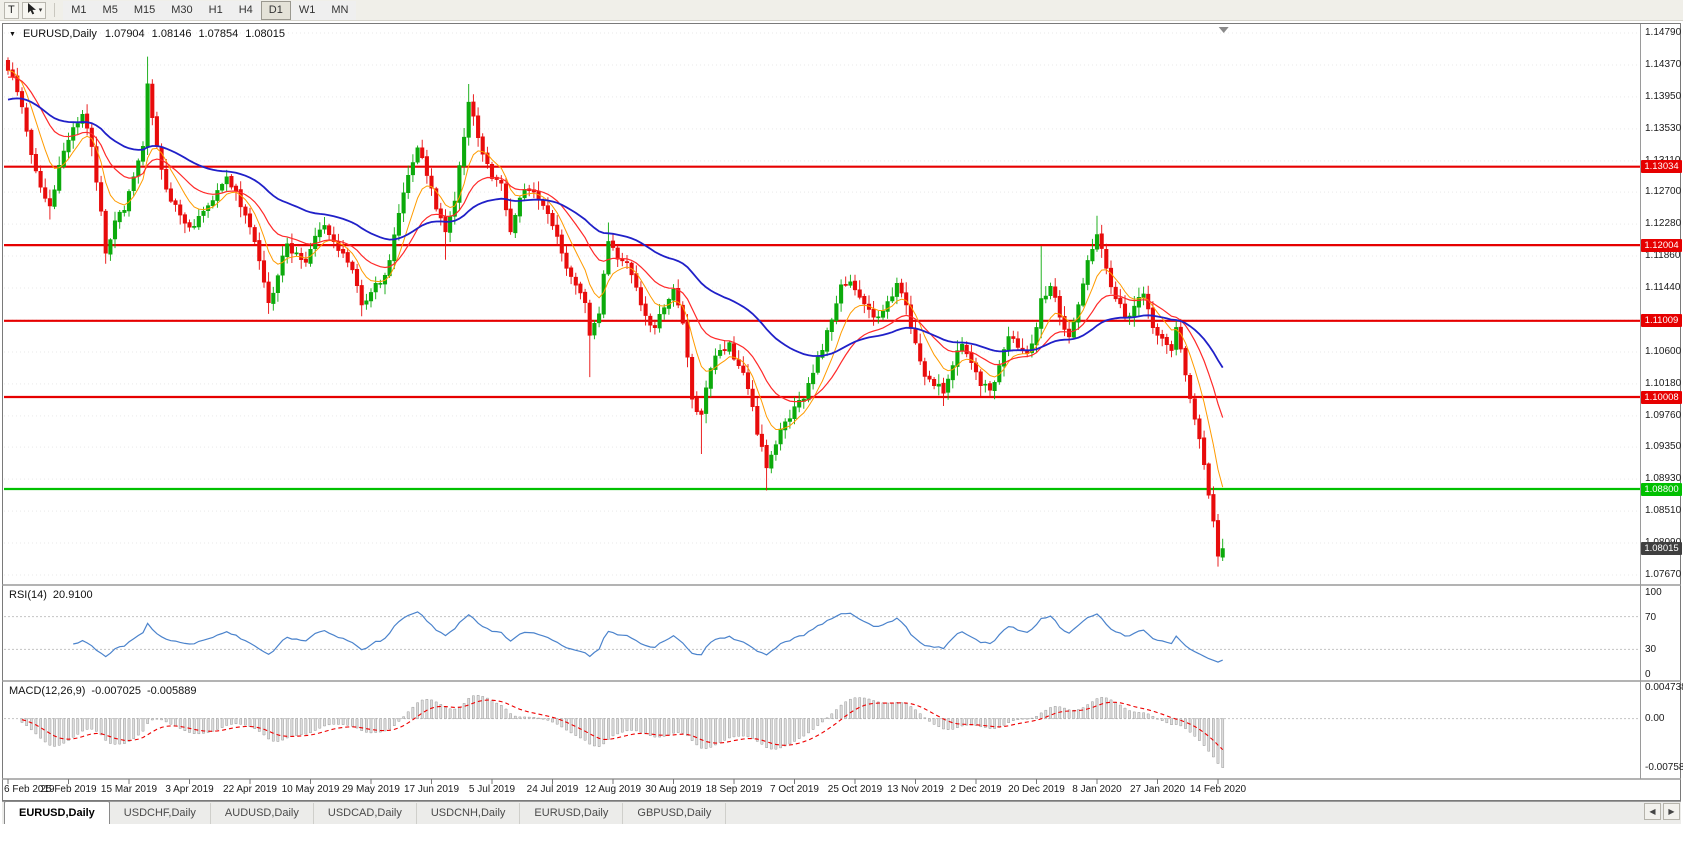  What do you see at coordinates (262, 813) in the screenshot?
I see `chart-tab-2: AUDUSD,Daily` at bounding box center [262, 813].